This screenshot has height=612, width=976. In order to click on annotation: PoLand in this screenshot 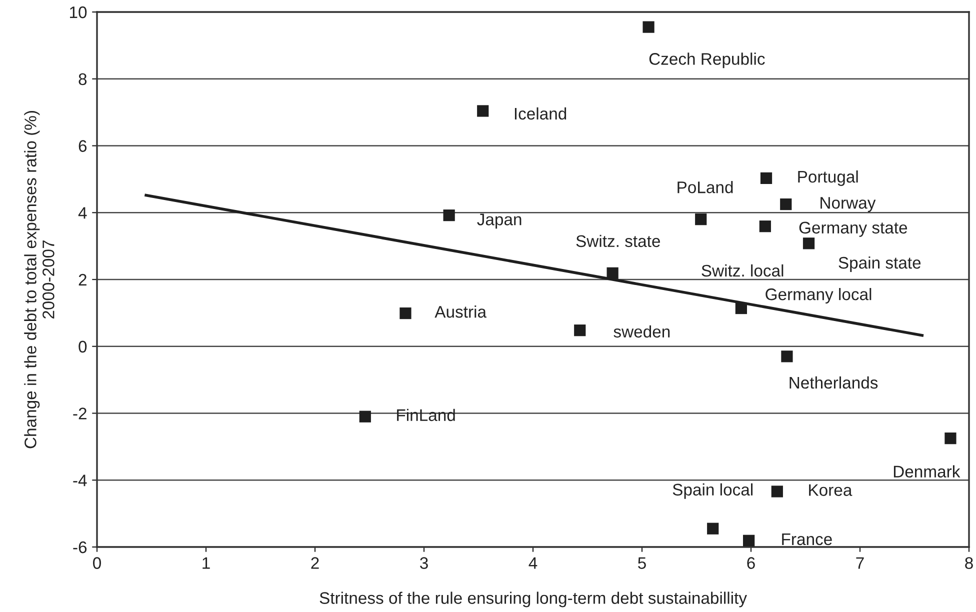, I will do `click(705, 187)`.